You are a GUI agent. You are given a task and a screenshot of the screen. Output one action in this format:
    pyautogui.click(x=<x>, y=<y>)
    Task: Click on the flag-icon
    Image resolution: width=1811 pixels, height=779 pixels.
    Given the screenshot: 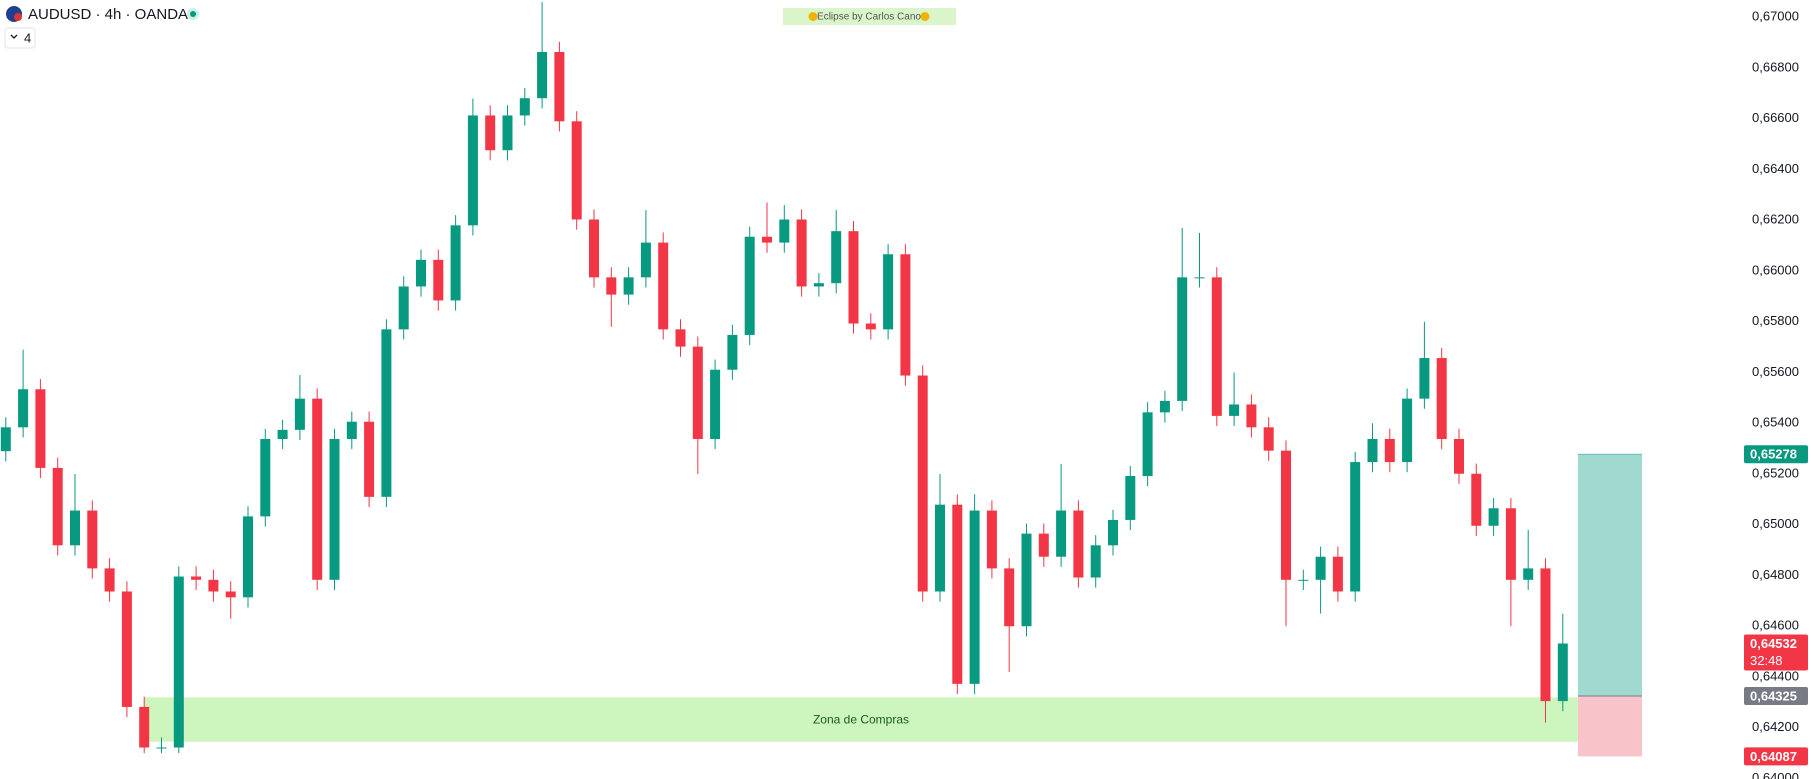 What is the action you would take?
    pyautogui.click(x=18, y=17)
    